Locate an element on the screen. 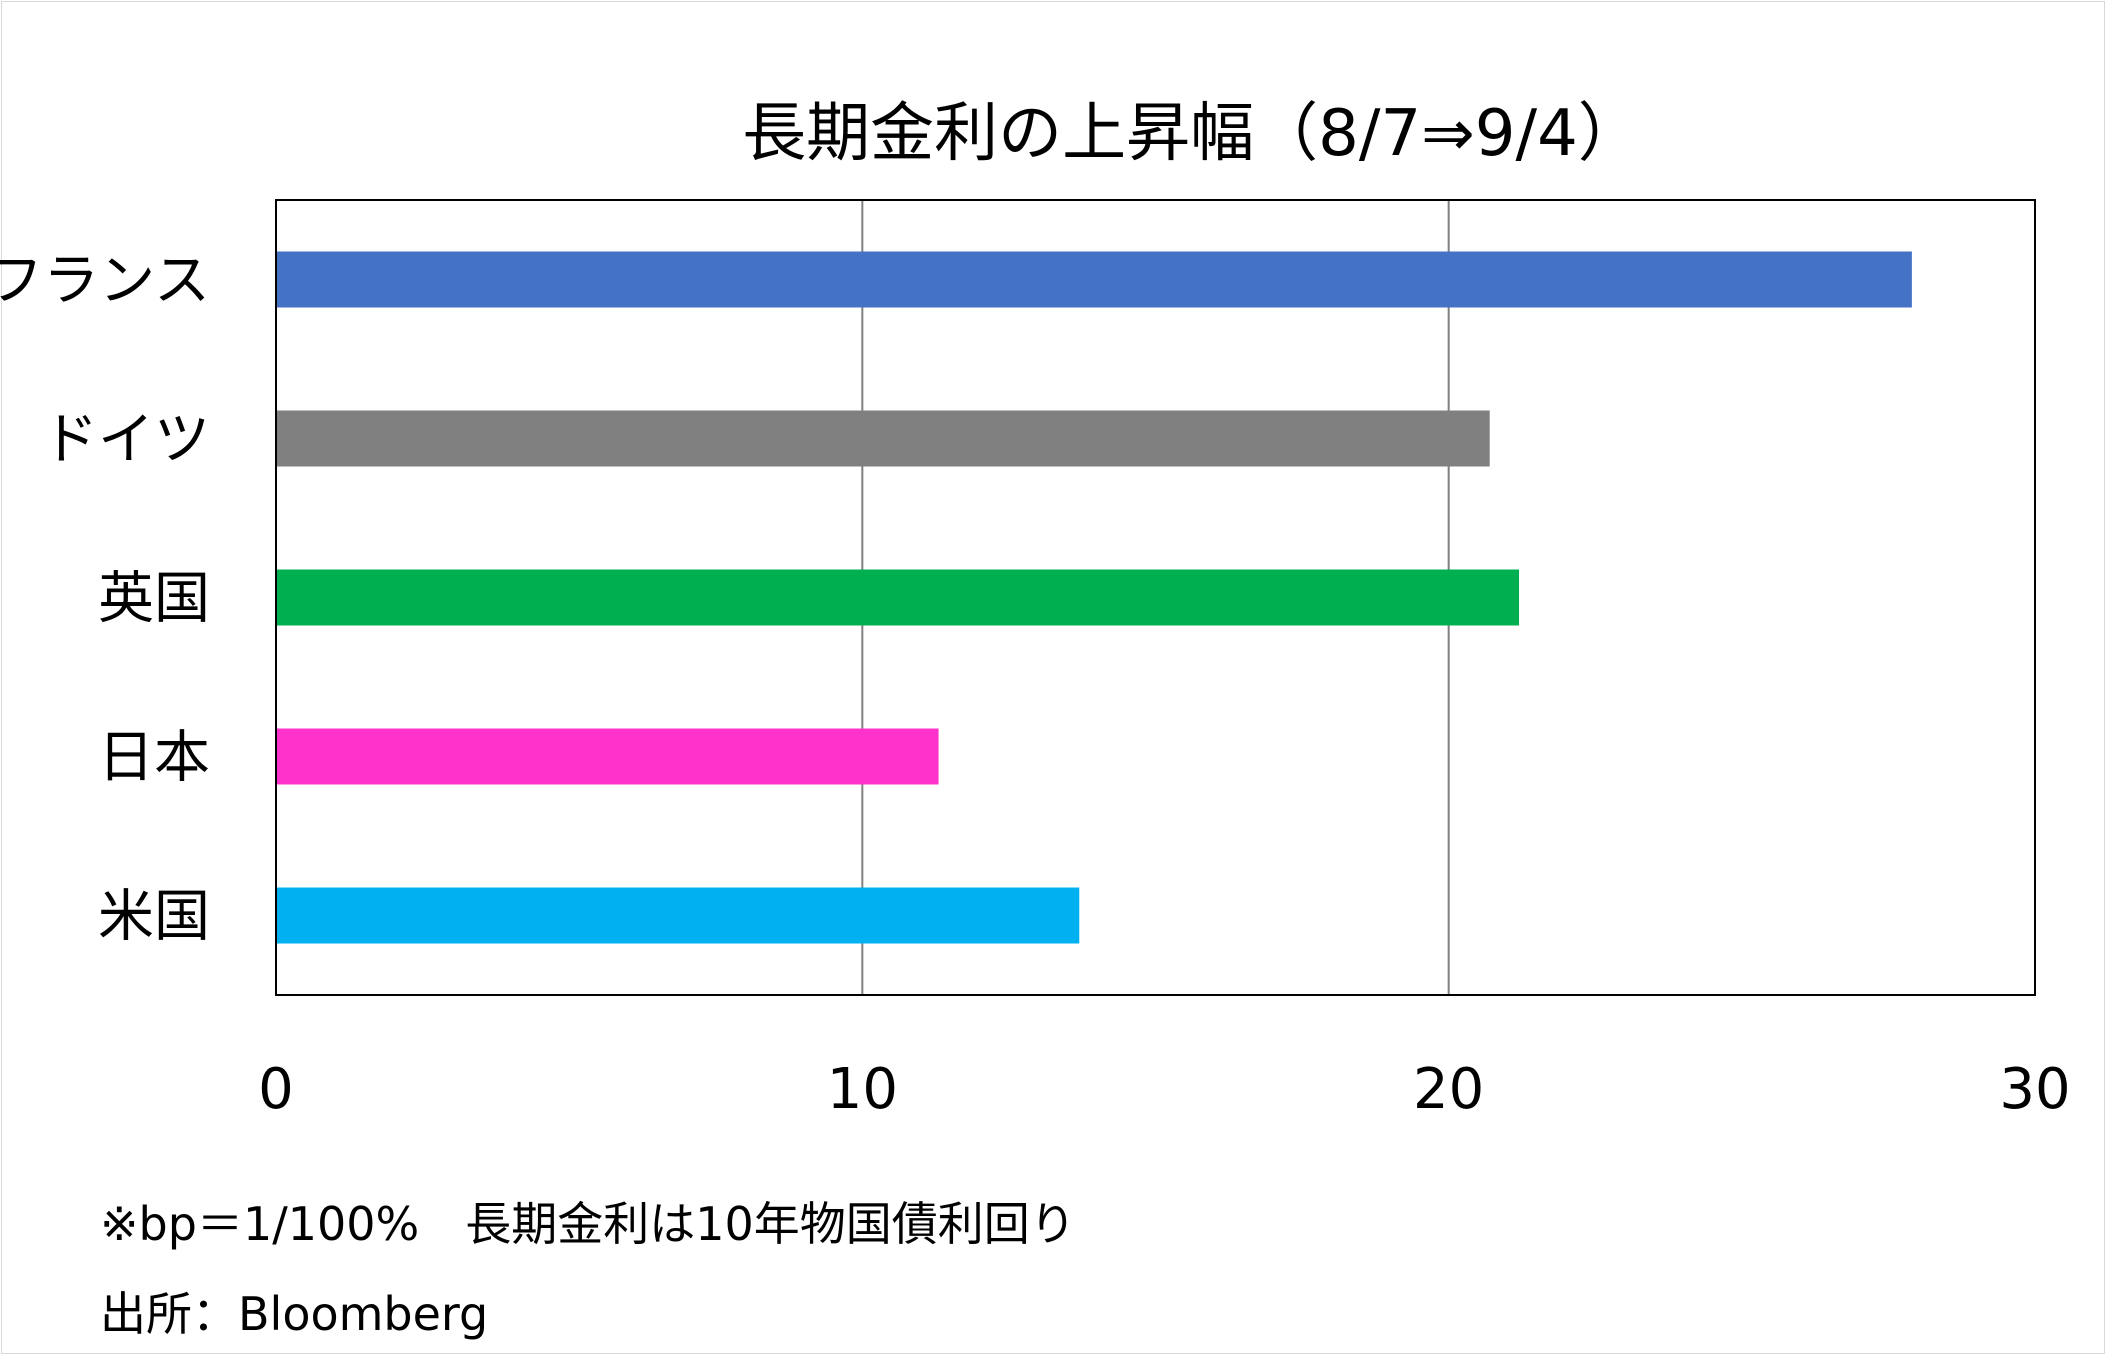 This screenshot has height=1357, width=2108. category-label: ドイツ is located at coordinates (126, 440).